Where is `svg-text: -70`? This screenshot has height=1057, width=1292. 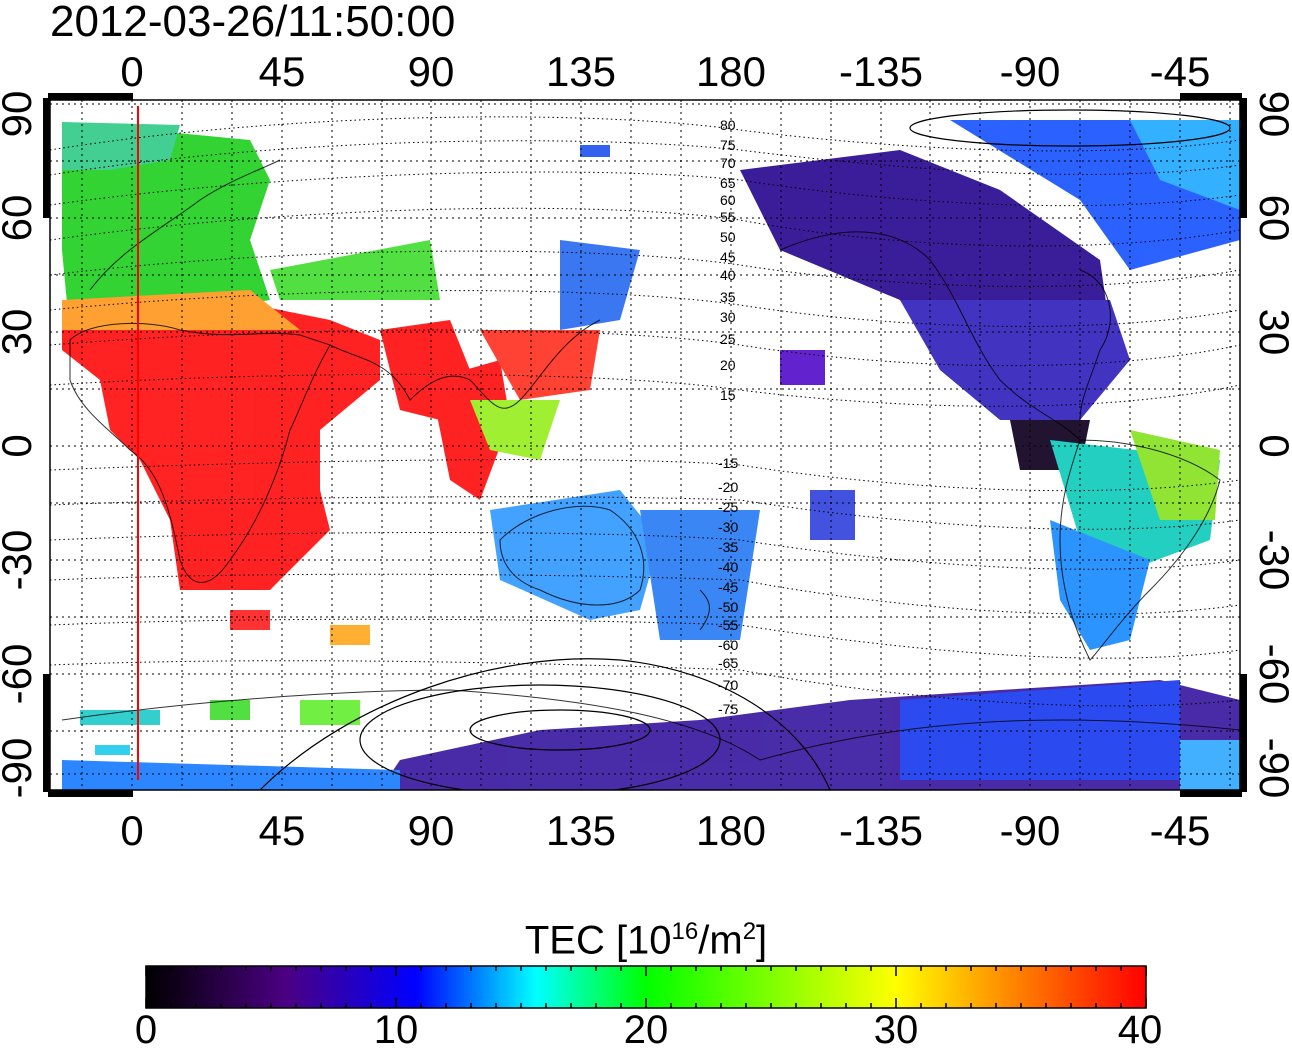
svg-text: -70 is located at coordinates (728, 685).